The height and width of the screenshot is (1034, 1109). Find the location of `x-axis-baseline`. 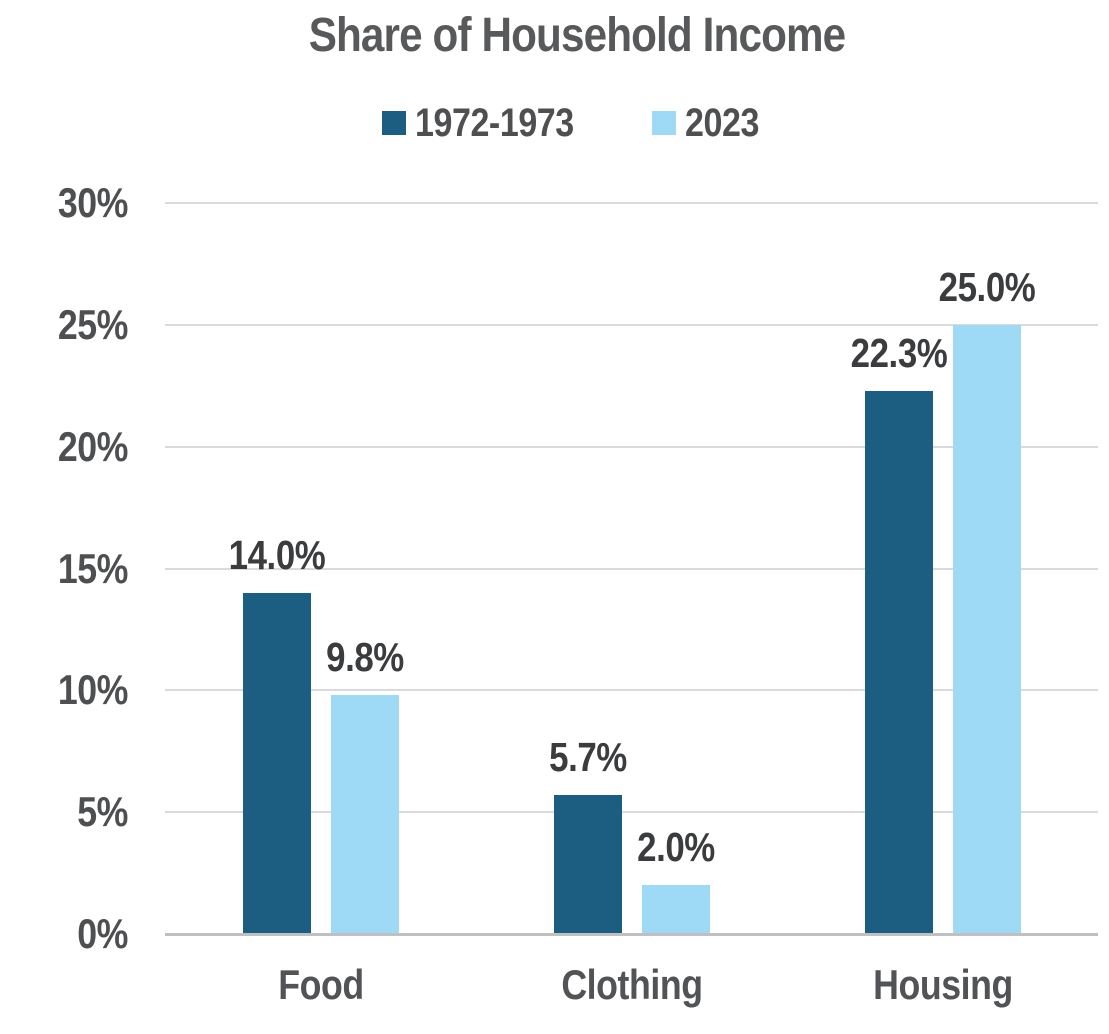

x-axis-baseline is located at coordinates (631, 934).